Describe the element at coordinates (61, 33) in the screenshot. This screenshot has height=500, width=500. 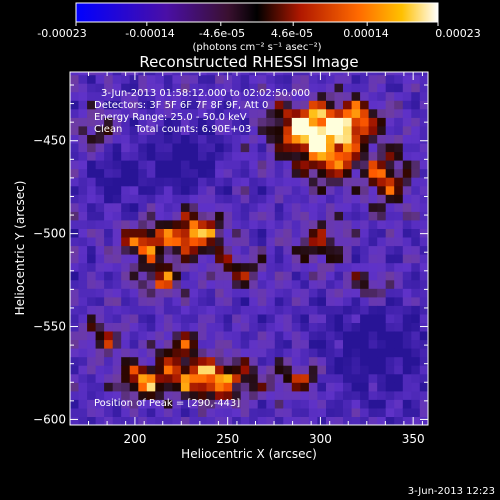
I see `colorbar-tick-label: -0.00023` at that location.